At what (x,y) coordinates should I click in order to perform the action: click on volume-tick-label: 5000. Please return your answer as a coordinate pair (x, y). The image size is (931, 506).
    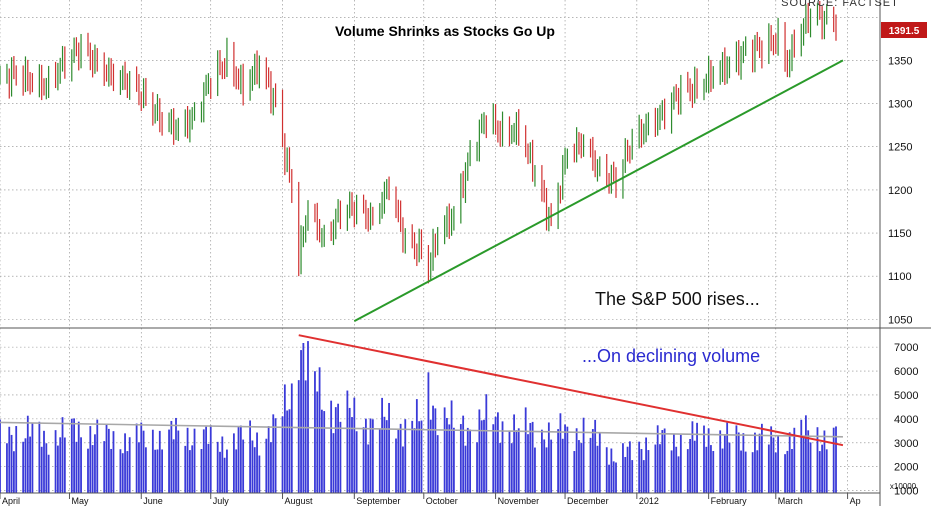
    Looking at the image, I should click on (906, 396).